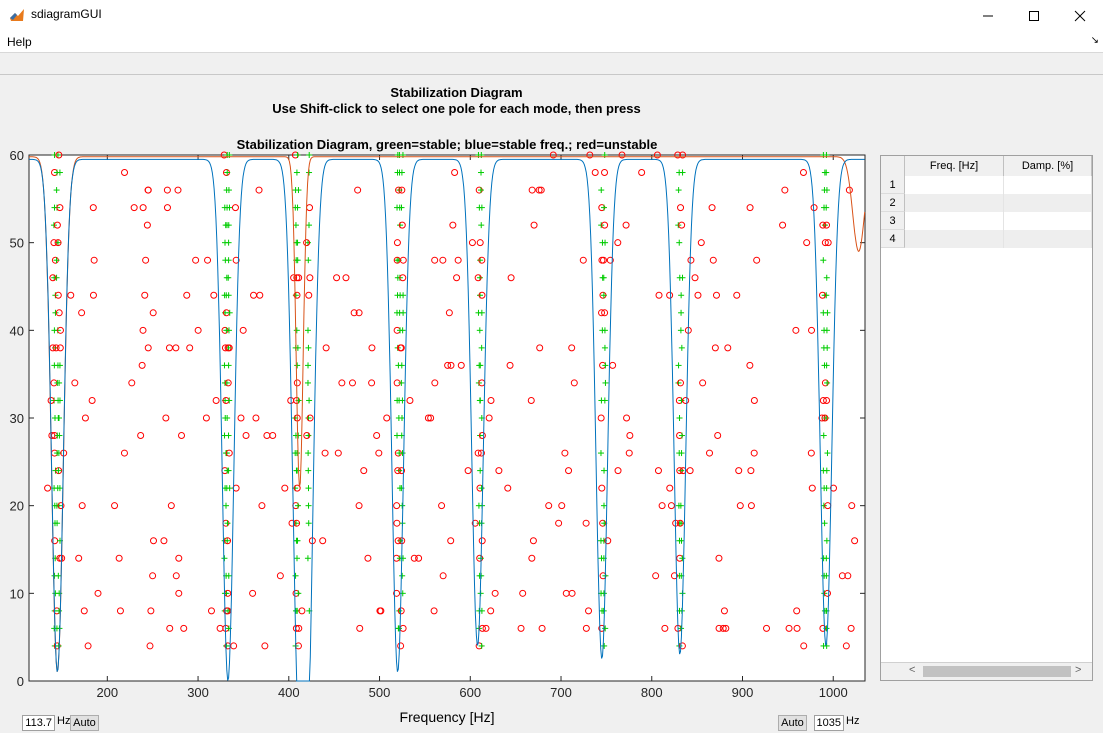  I want to click on table-row: 2, so click(986, 203).